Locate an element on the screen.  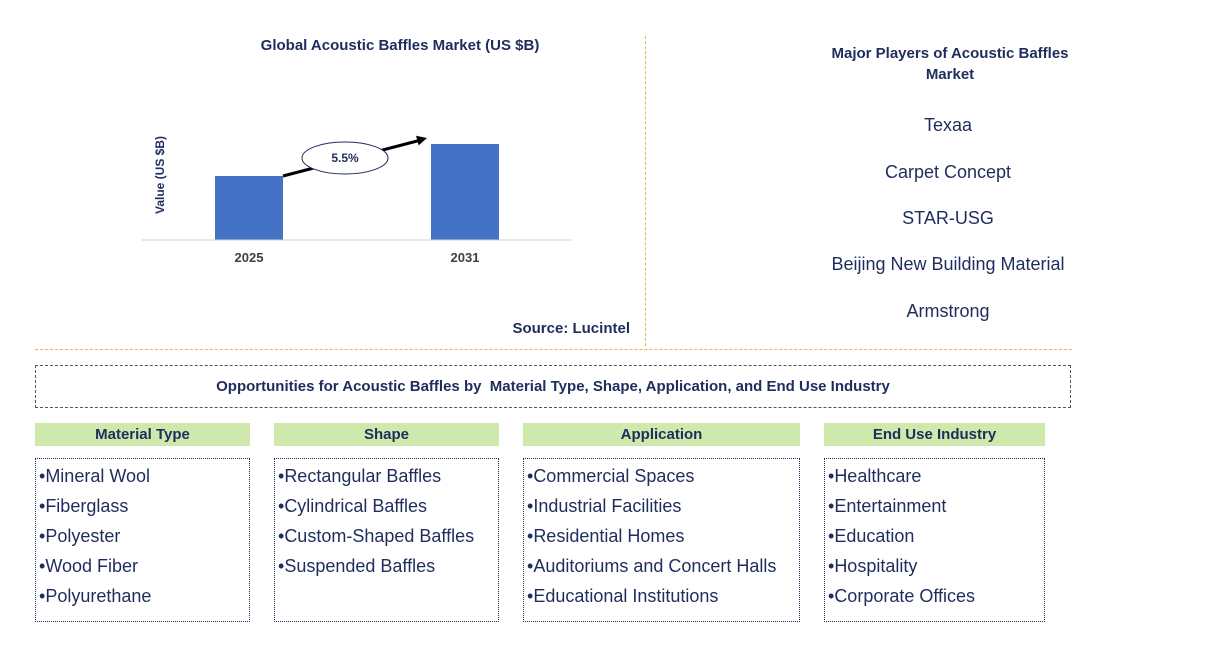
list-item: Educational Institutions is located at coordinates (663, 596).